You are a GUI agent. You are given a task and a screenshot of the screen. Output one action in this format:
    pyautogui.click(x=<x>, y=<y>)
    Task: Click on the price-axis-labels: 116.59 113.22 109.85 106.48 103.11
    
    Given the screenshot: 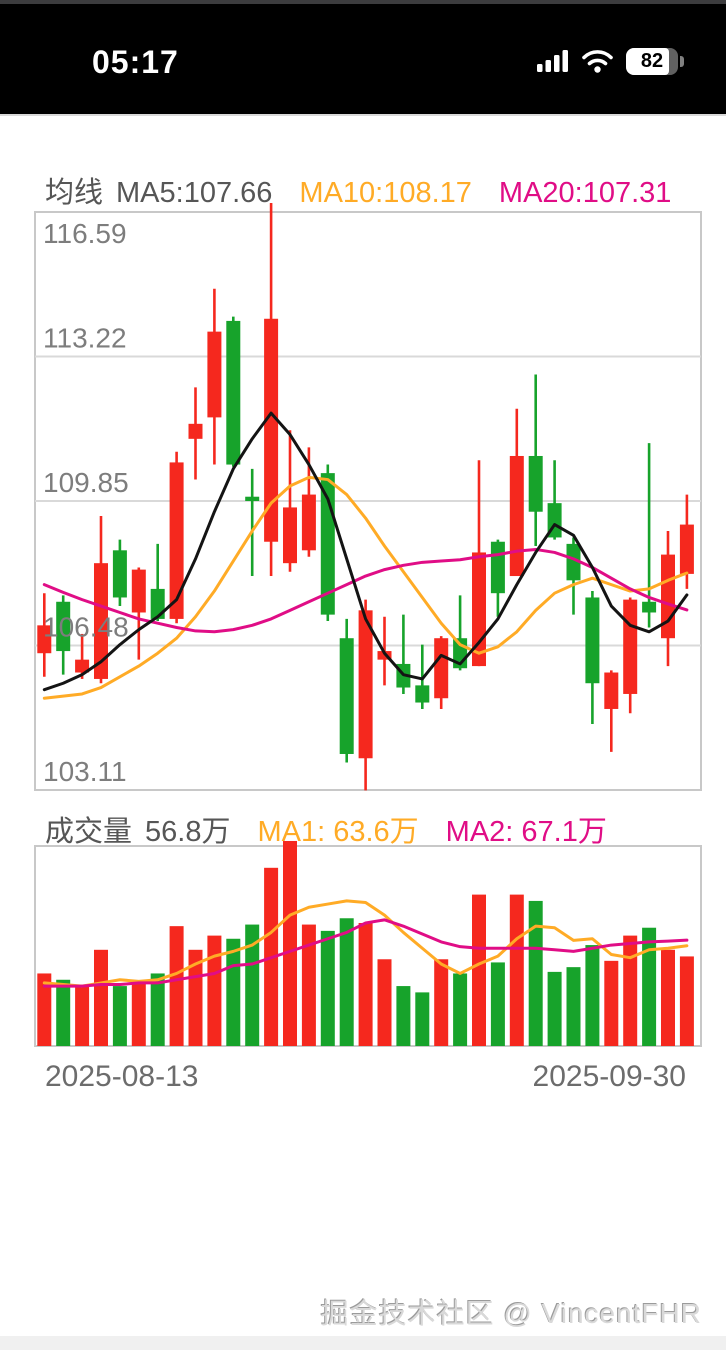 What is the action you would take?
    pyautogui.click(x=86, y=502)
    